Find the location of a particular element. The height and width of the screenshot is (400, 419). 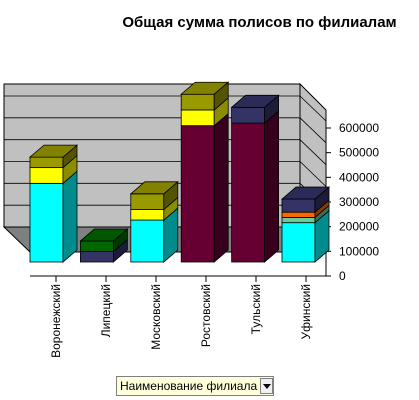

field-dropdown-label: Наименование филиала is located at coordinates (189, 386).